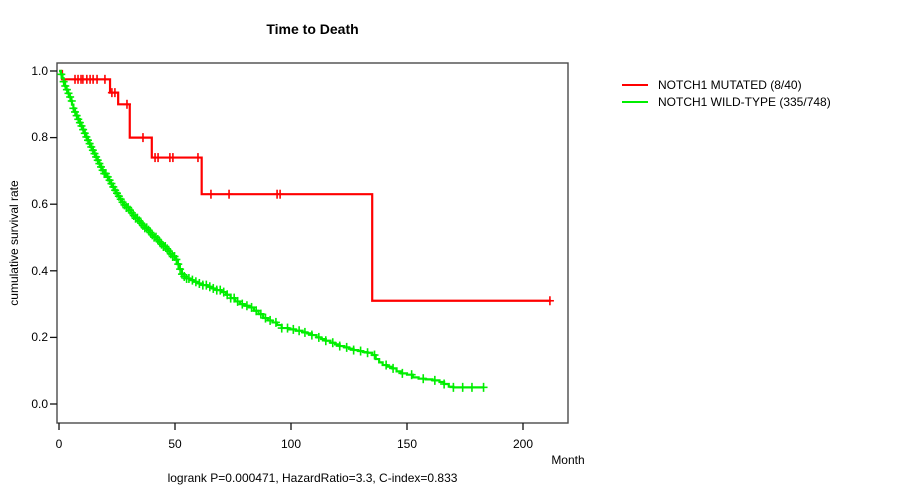  What do you see at coordinates (523, 444) in the screenshot?
I see `x-tick-label: 200` at bounding box center [523, 444].